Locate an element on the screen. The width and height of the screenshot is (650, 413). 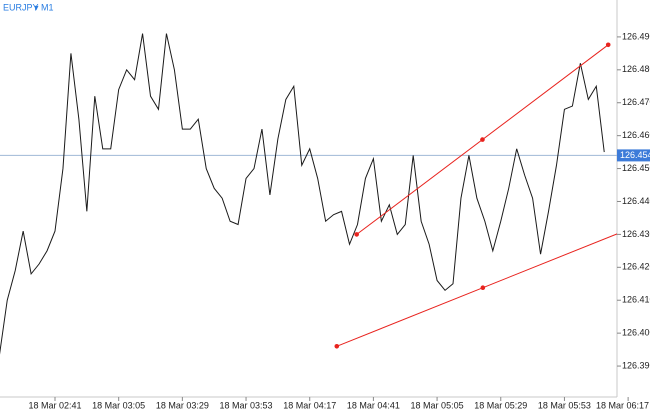
x-tick-label: 18 Mar 06:17 is located at coordinates (622, 405).